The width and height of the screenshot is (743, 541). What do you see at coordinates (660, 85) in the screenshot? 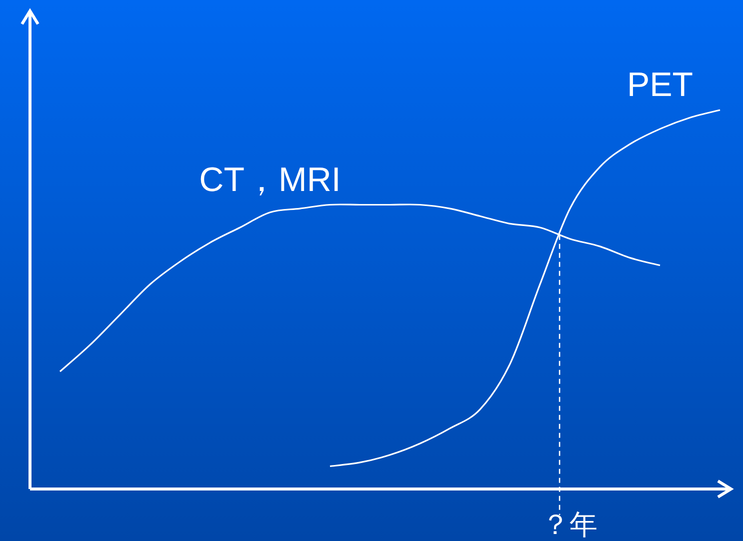
I see `series-label: PET` at bounding box center [660, 85].